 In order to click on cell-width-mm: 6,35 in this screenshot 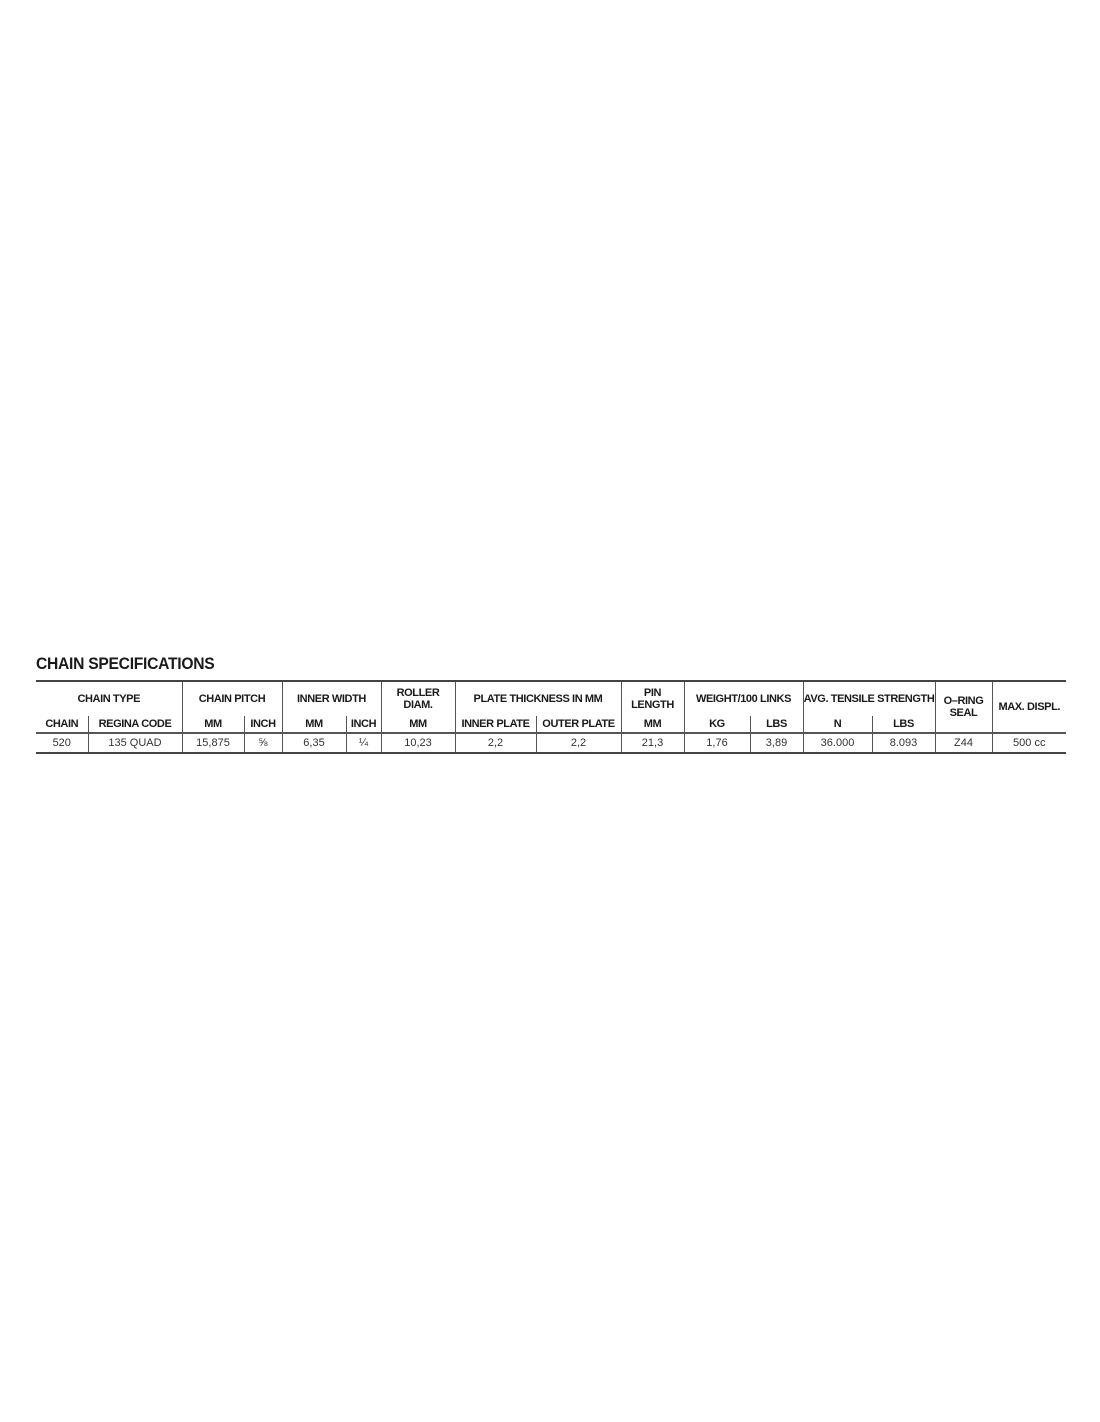, I will do `click(313, 742)`.